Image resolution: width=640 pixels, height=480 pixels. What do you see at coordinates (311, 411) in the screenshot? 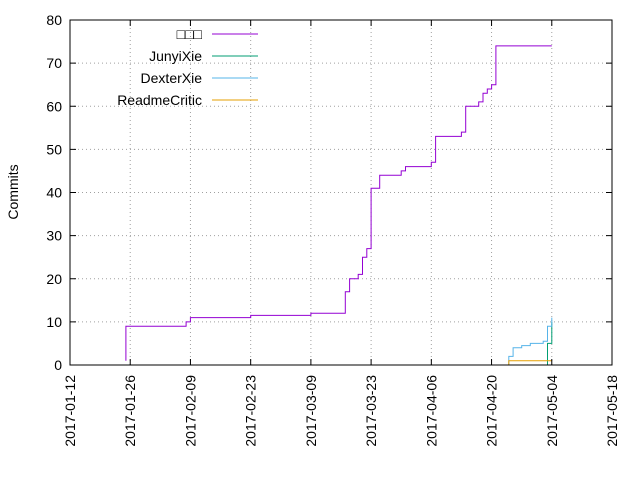
I see `x-tick-label: 2017-03-09` at bounding box center [311, 411].